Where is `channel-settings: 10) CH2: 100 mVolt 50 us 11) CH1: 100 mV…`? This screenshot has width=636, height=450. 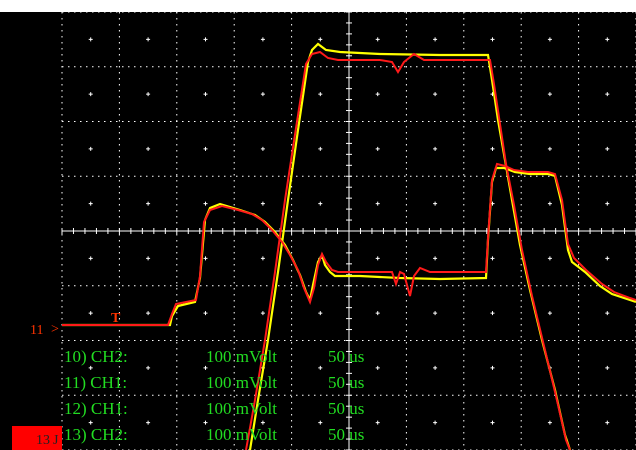 channel-settings: 10) CH2: 100 mVolt 50 us 11) CH1: 100 mV… is located at coordinates (214, 395).